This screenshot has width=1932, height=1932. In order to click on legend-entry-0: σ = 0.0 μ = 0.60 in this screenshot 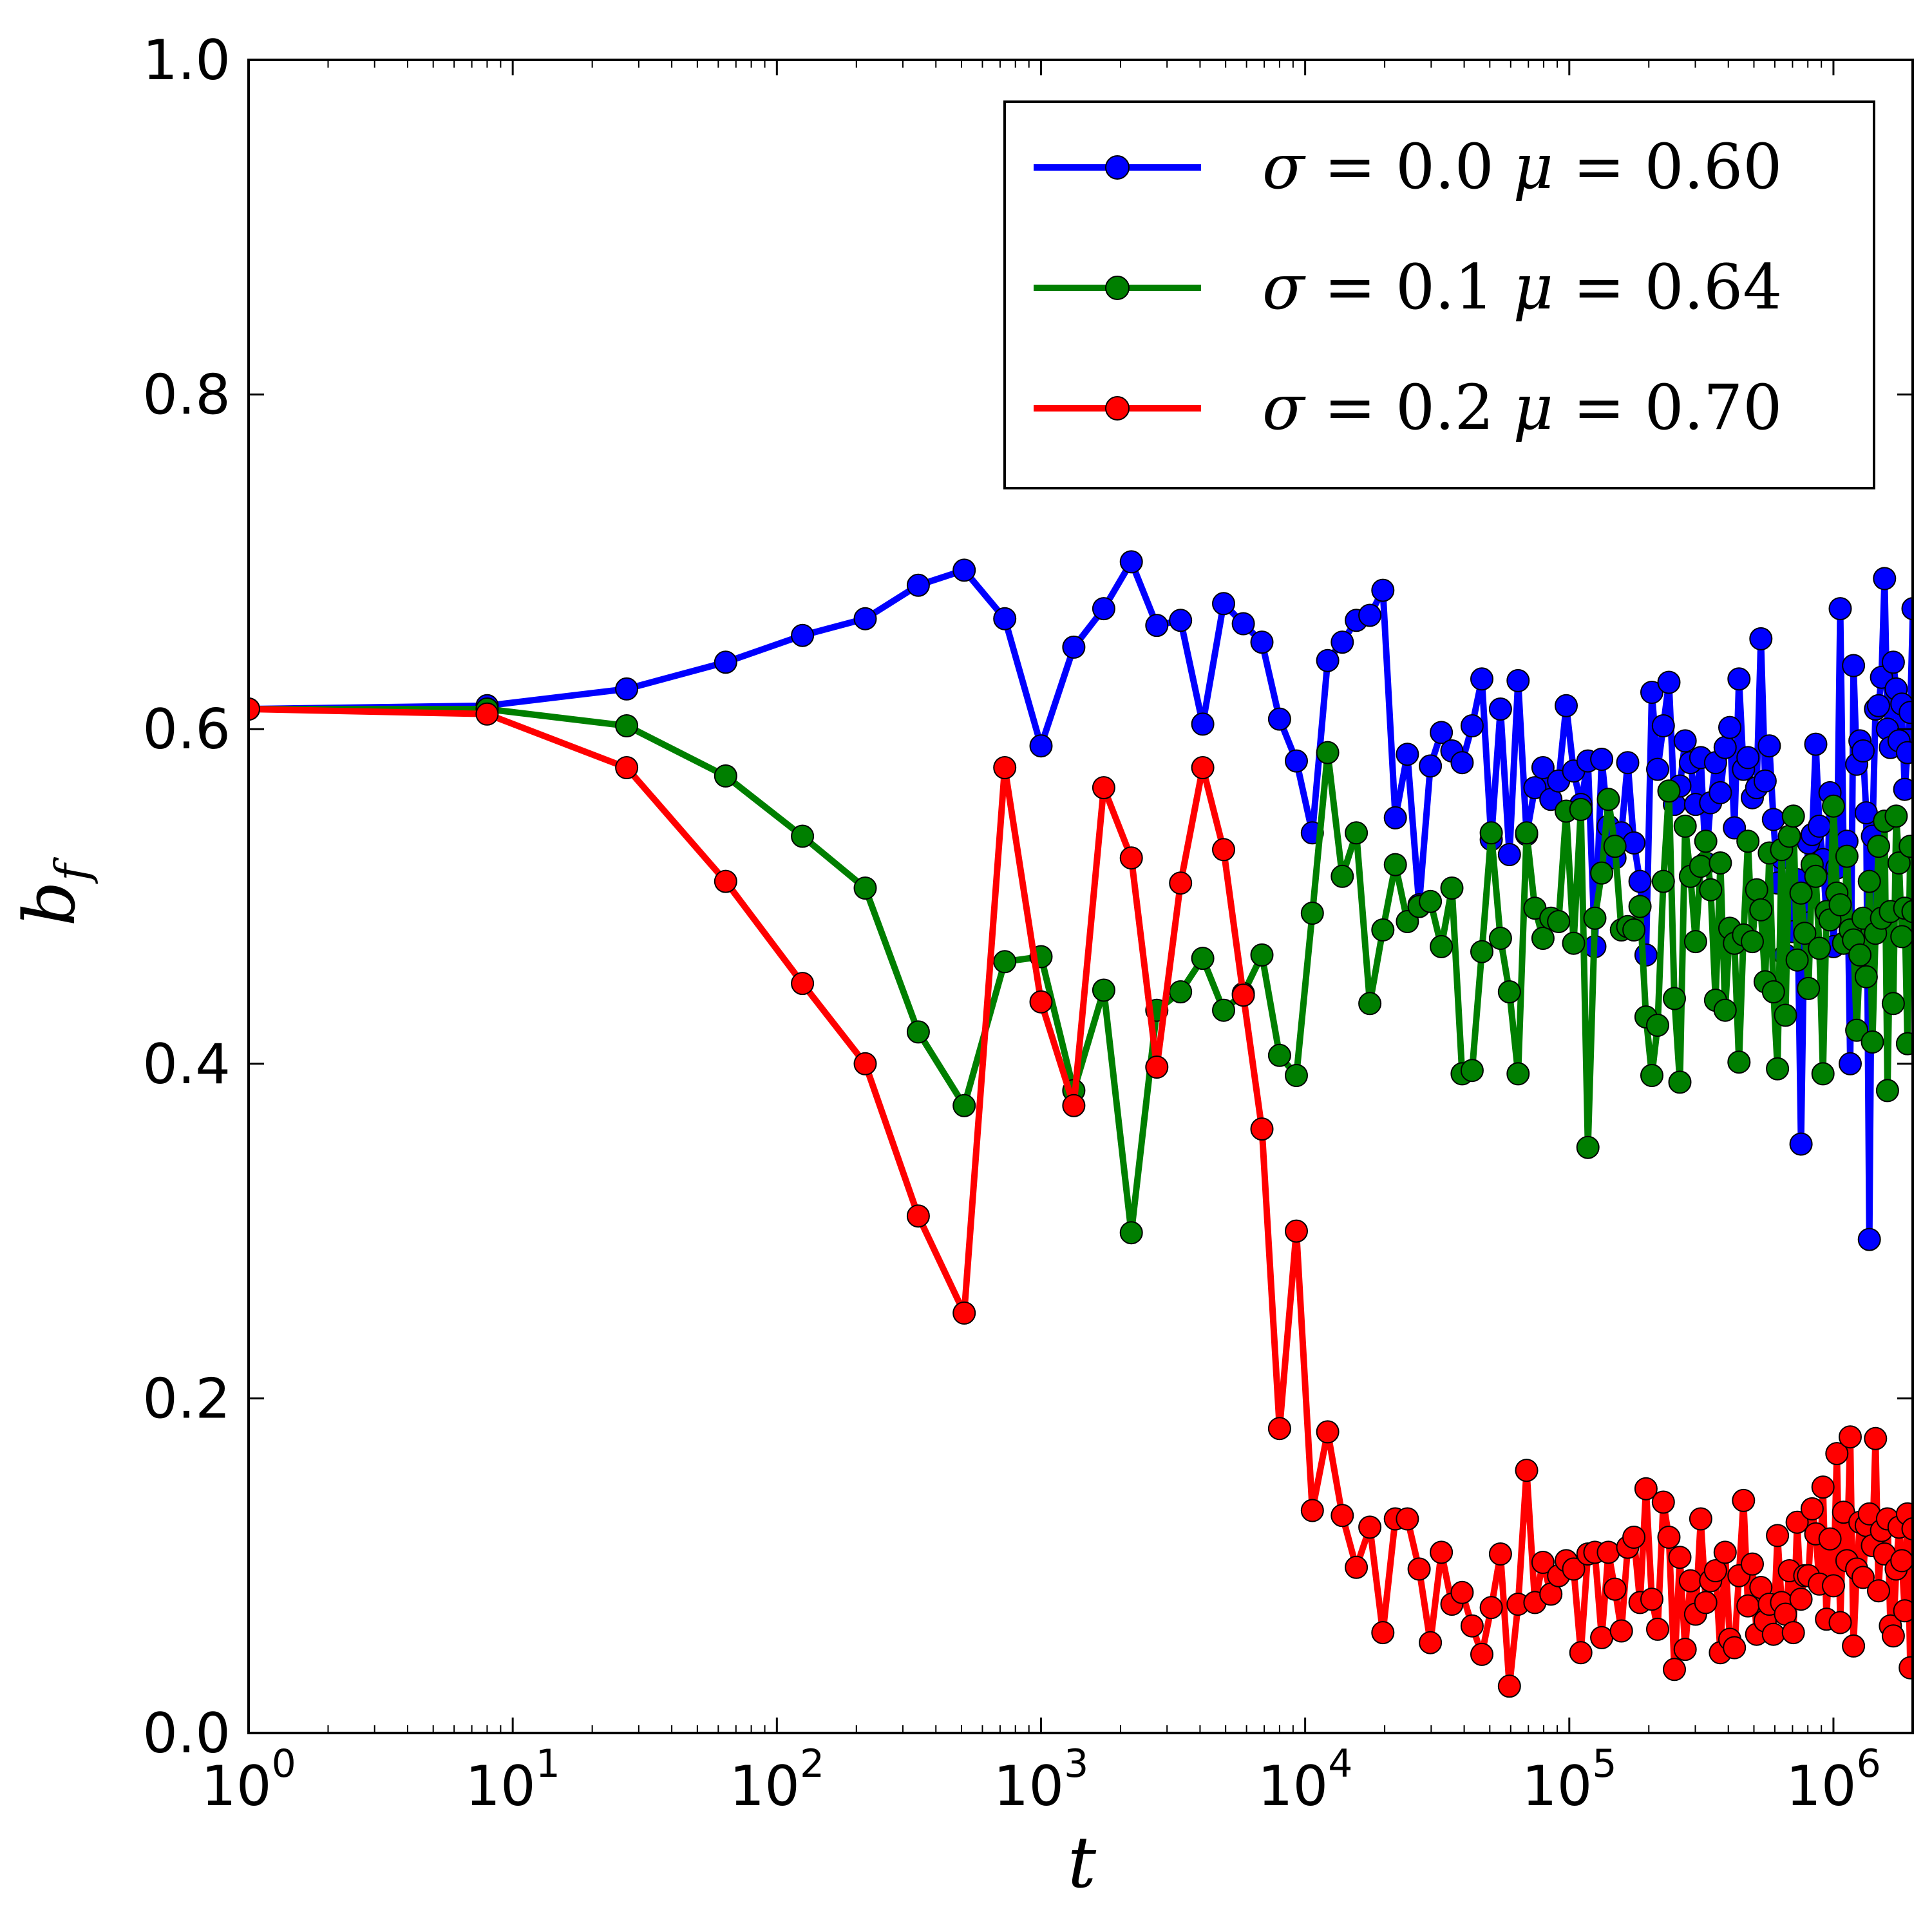, I will do `click(1408, 167)`.